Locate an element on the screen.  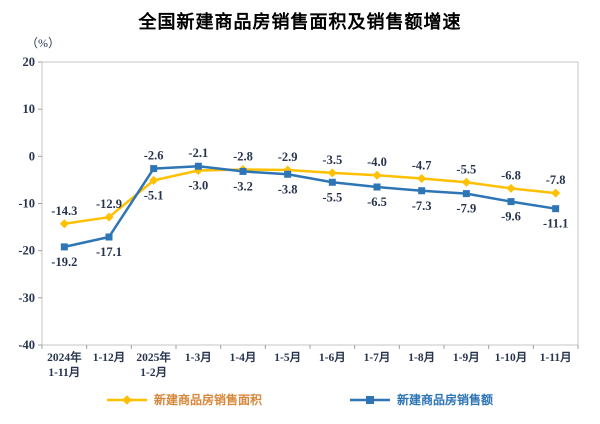
data-label: -2.8 is located at coordinates (243, 157).